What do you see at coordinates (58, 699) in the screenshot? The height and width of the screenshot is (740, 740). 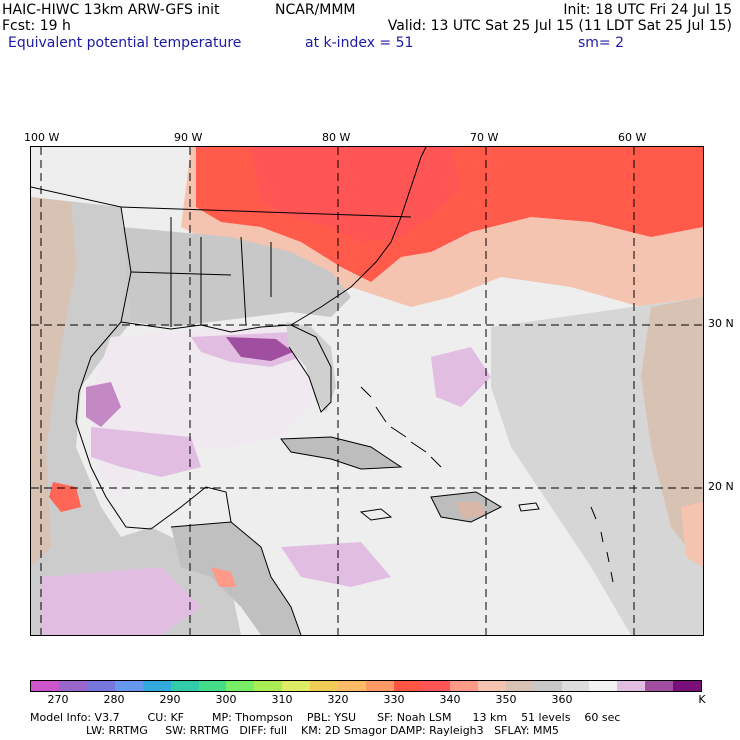 I see `colorbar-label: 270` at bounding box center [58, 699].